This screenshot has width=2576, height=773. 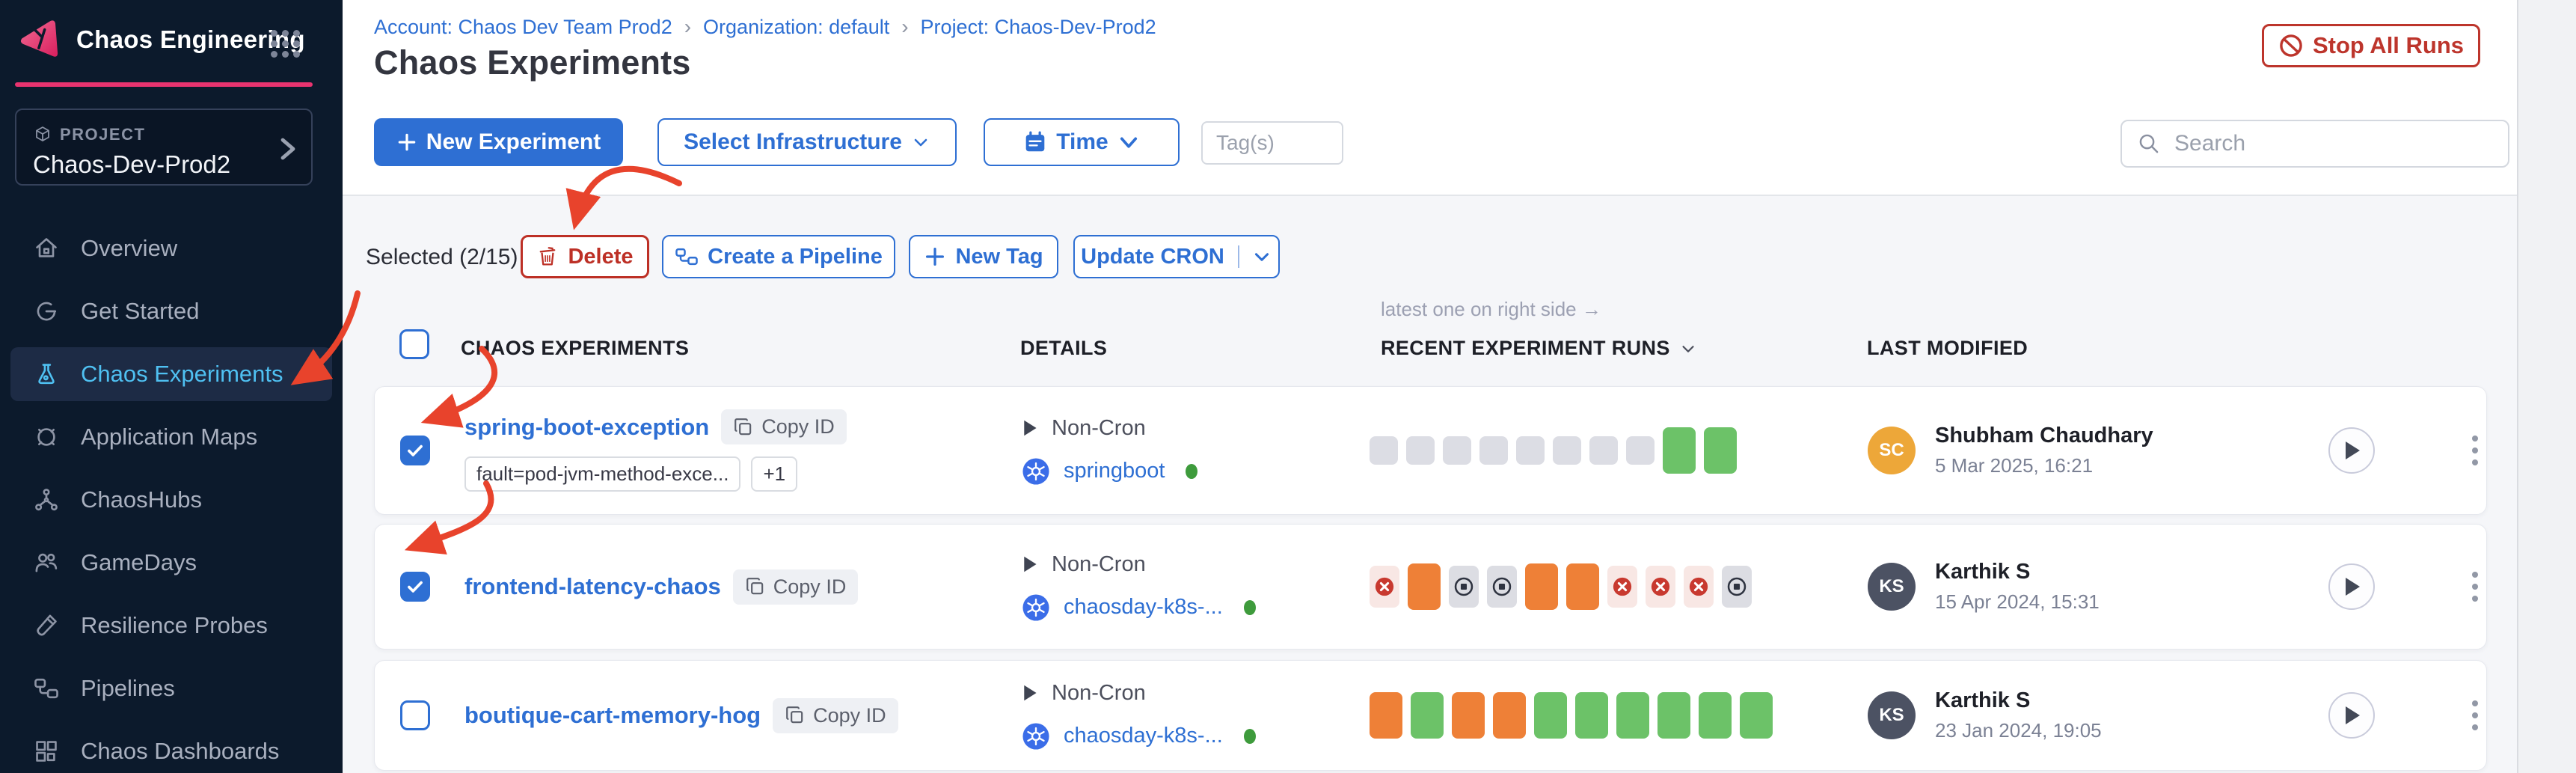 I want to click on cron-play-icon, so click(x=1030, y=693).